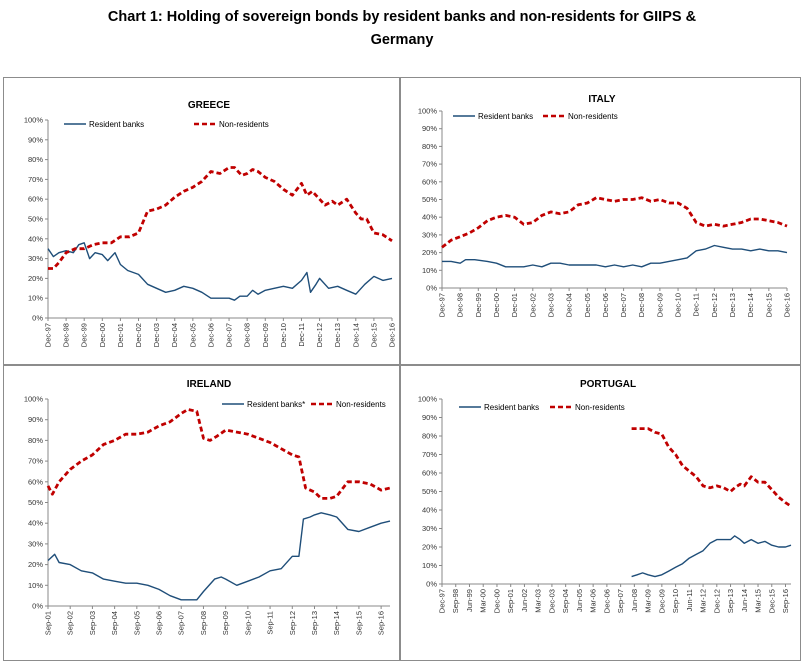  What do you see at coordinates (428, 399) in the screenshot?
I see `y-tick-label: 100%` at bounding box center [428, 399].